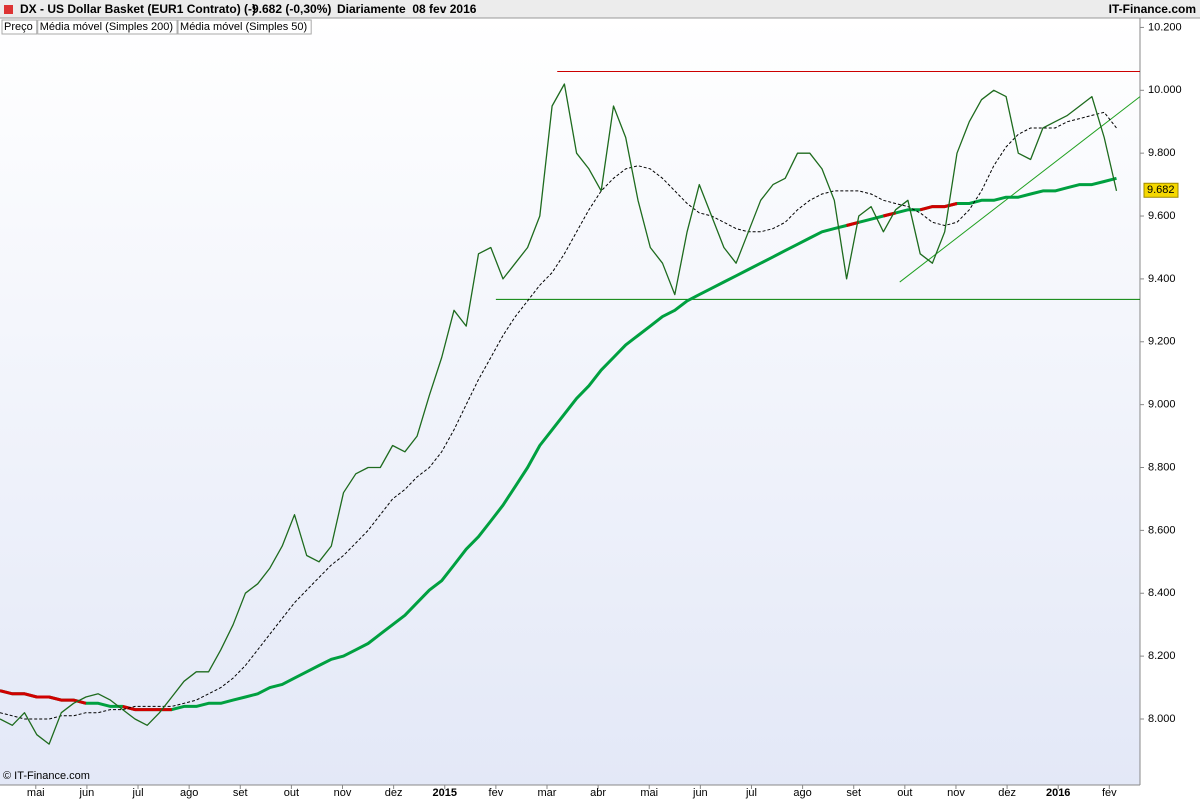 The image size is (1200, 800). What do you see at coordinates (1162, 593) in the screenshot?
I see `y-tick-label: 8.400` at bounding box center [1162, 593].